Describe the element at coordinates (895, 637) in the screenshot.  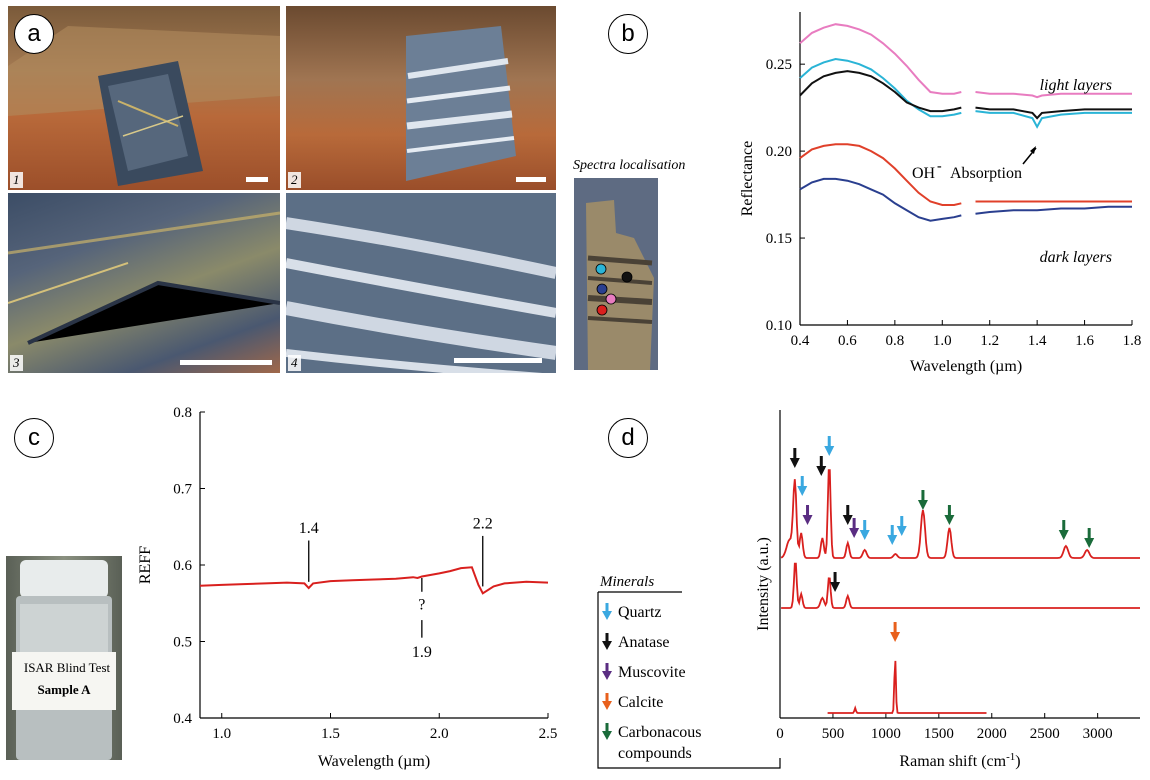
I see `arrow-calcite-head` at that location.